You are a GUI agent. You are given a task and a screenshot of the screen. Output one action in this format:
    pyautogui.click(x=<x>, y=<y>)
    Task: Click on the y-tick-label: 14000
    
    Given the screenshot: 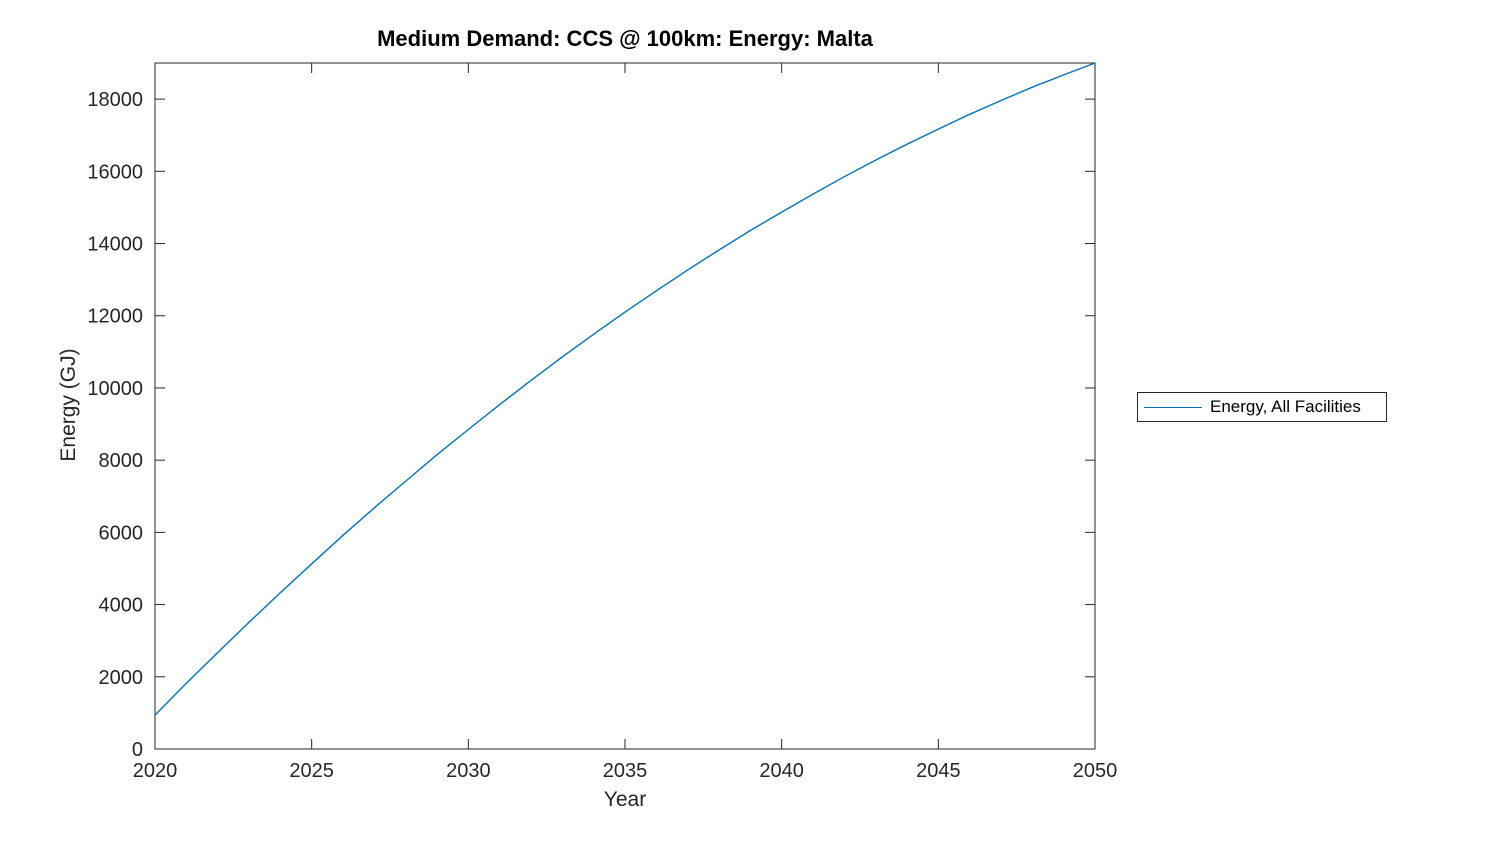 What is the action you would take?
    pyautogui.click(x=115, y=245)
    